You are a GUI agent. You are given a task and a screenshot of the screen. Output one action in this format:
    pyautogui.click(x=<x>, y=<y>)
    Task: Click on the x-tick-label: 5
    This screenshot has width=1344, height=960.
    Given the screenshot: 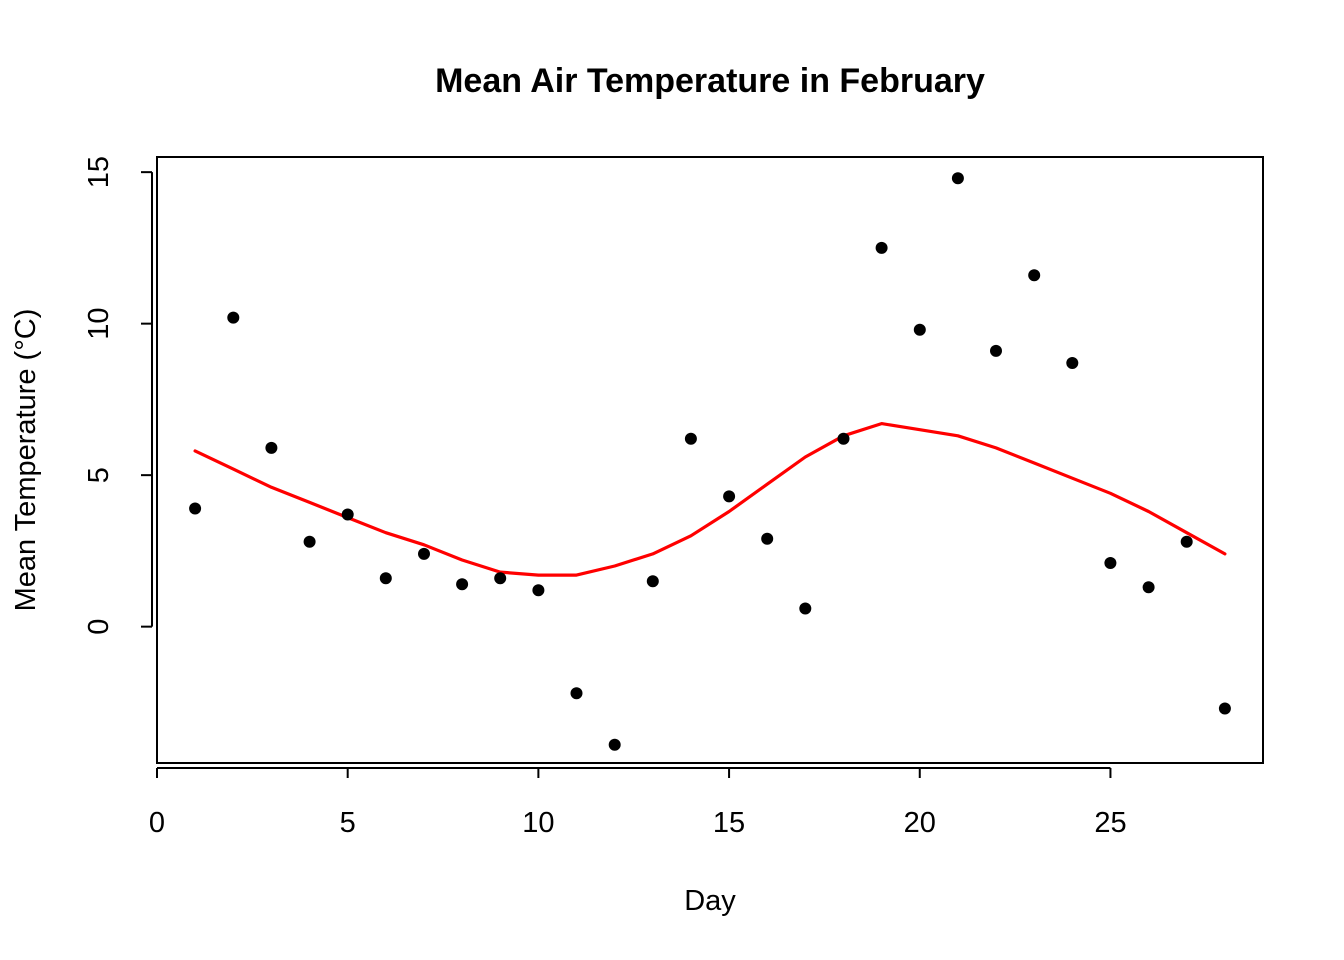 What is the action you would take?
    pyautogui.click(x=348, y=823)
    